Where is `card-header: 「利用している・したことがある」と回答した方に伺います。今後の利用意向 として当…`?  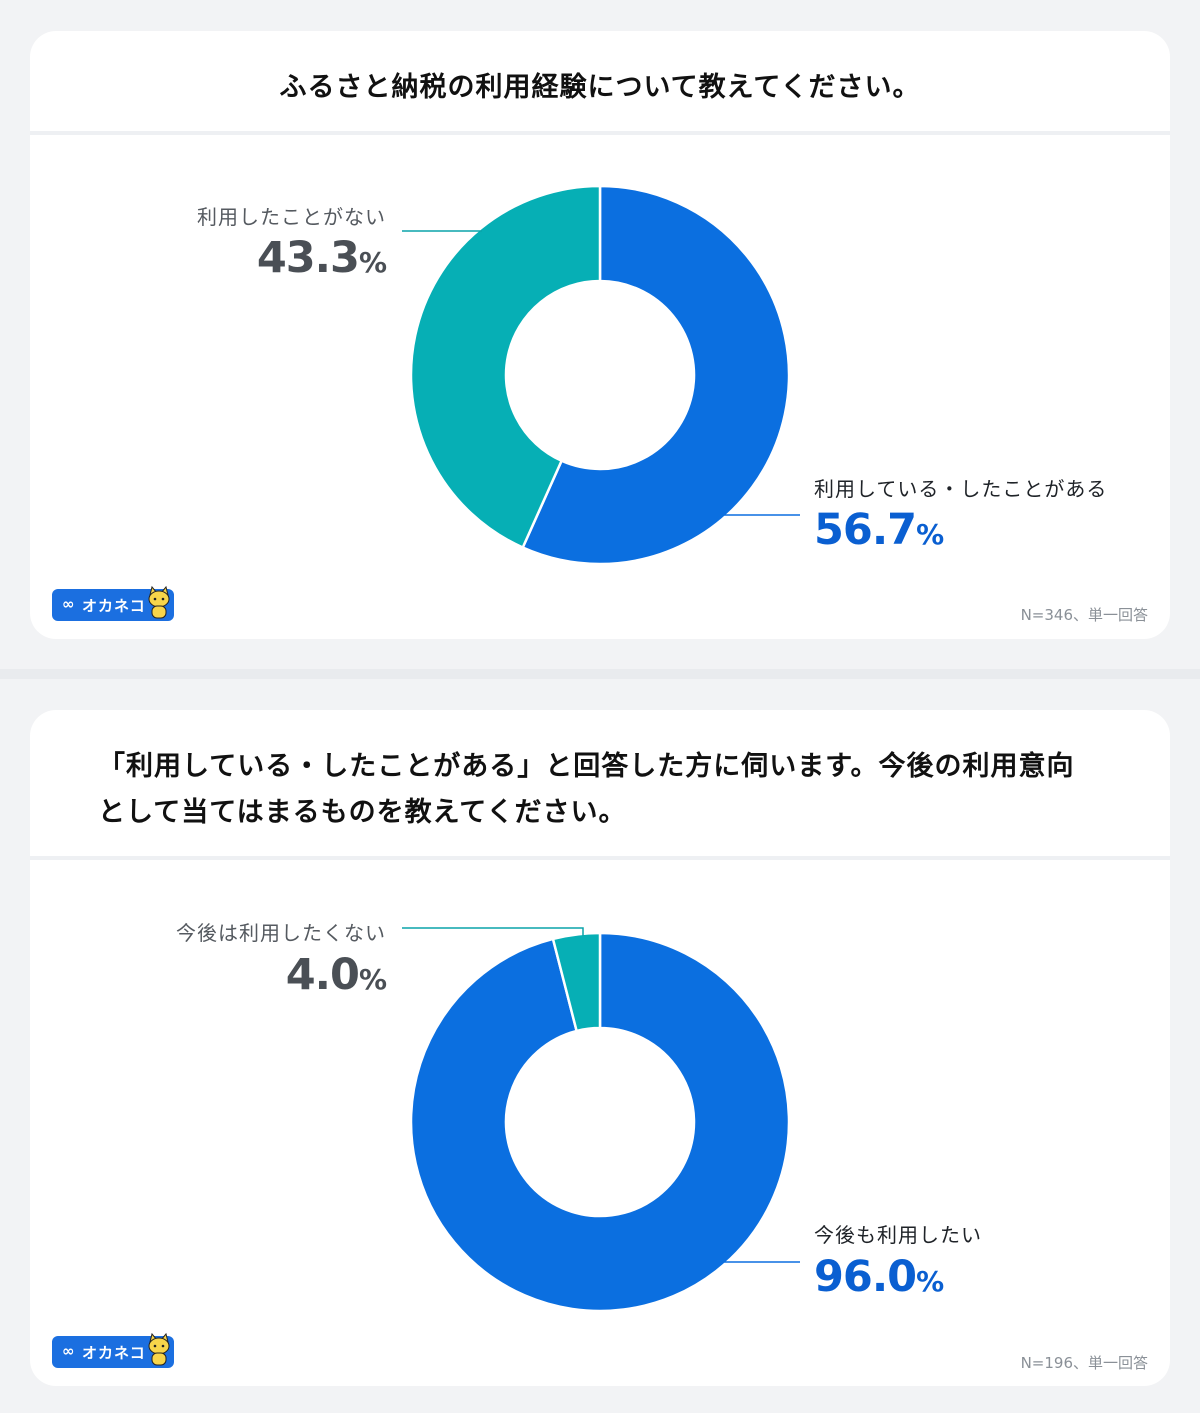
card-header: 「利用している・したことがある」と回答した方に伺います。今後の利用意向 として当… is located at coordinates (600, 785).